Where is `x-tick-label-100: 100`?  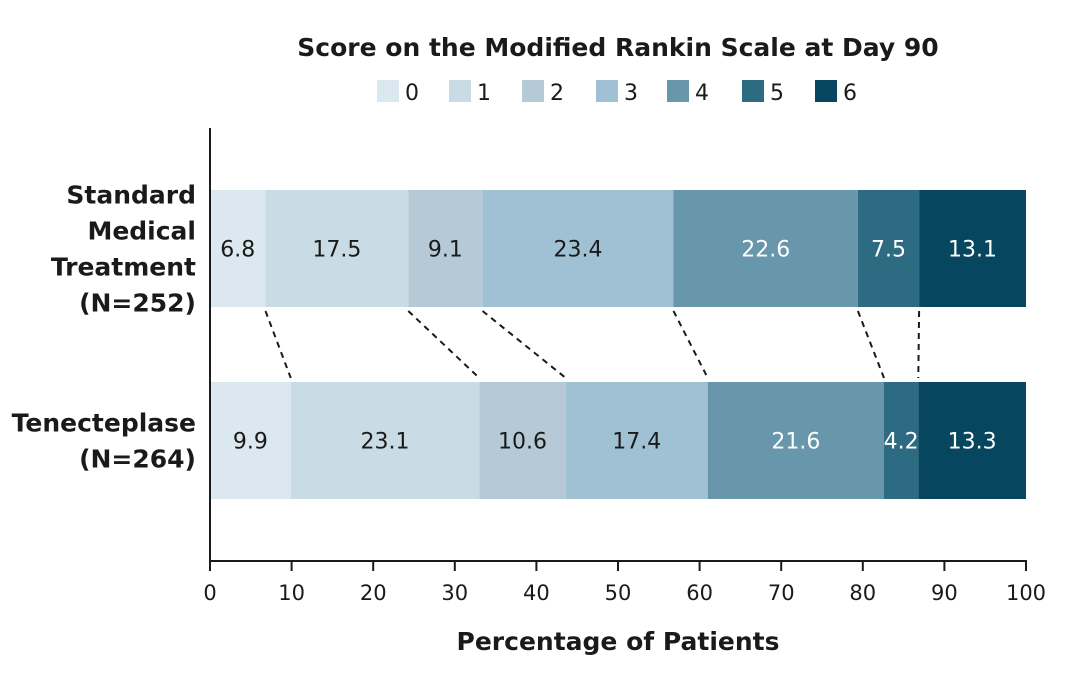
x-tick-label-100: 100 is located at coordinates (1026, 593).